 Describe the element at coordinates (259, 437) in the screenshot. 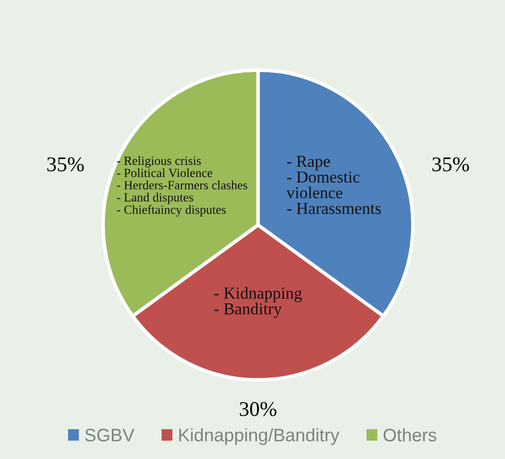

I see `legend-label: Kidnapping/Banditry` at that location.